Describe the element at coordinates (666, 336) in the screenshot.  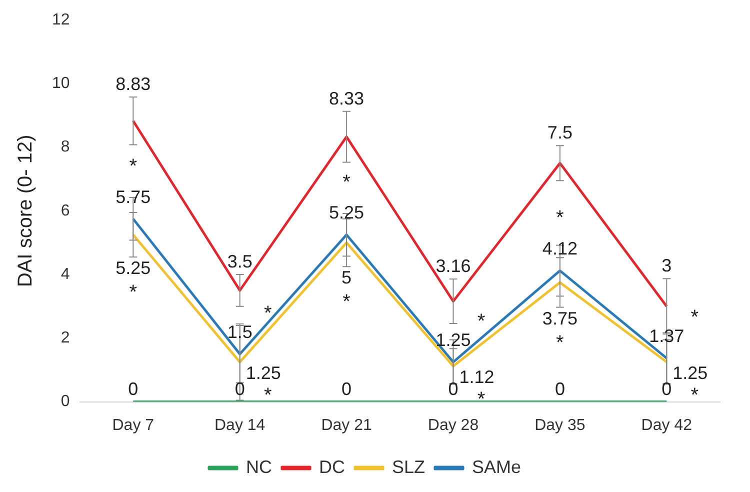
I see `data-label: 1.37` at that location.